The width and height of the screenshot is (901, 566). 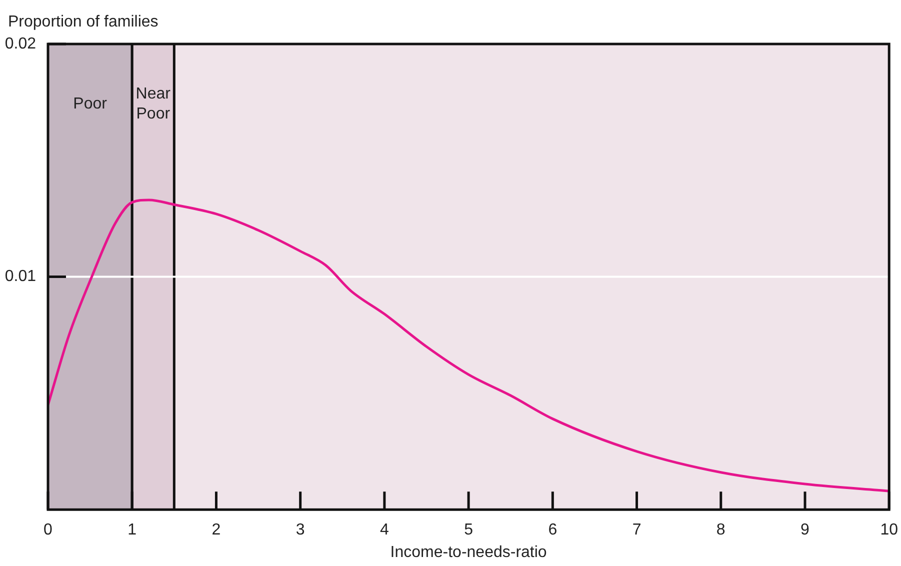 What do you see at coordinates (154, 103) in the screenshot?
I see `band-label: Near Poor` at bounding box center [154, 103].